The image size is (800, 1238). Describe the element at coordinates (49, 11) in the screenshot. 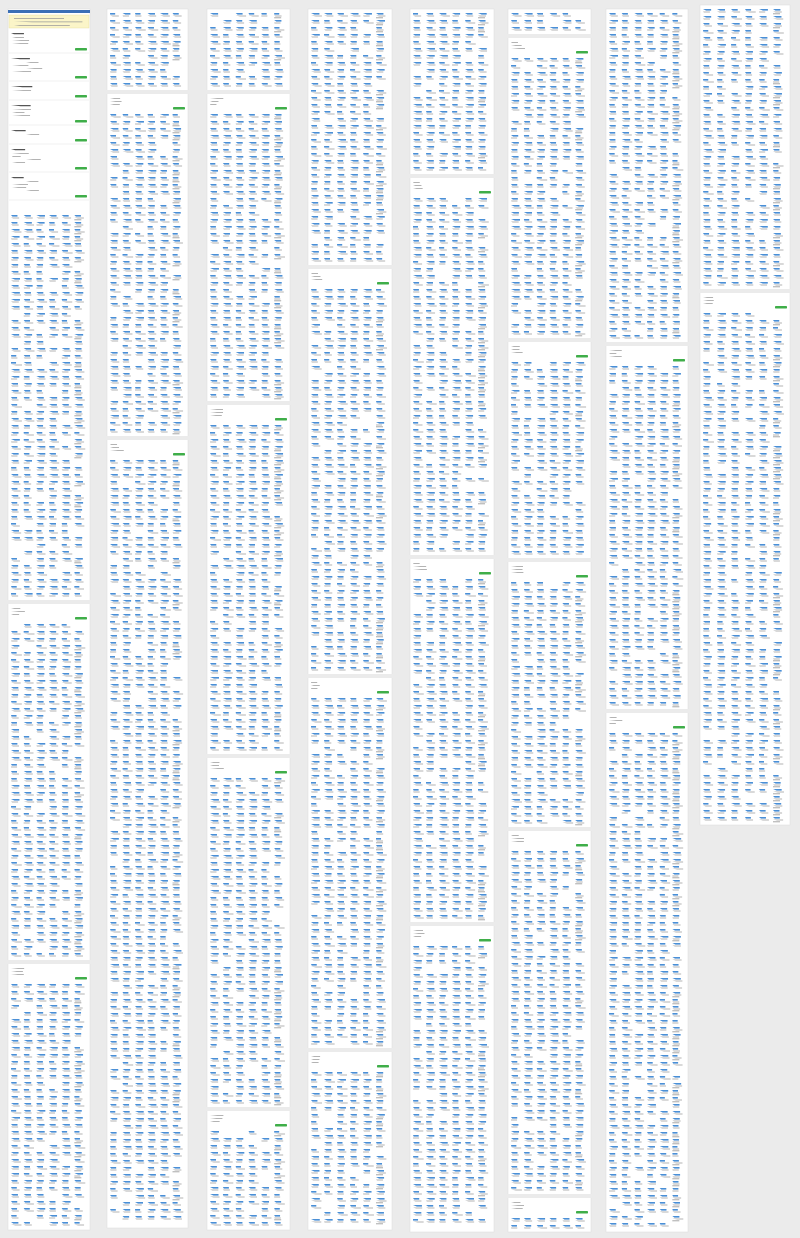

I see `header-bar` at that location.